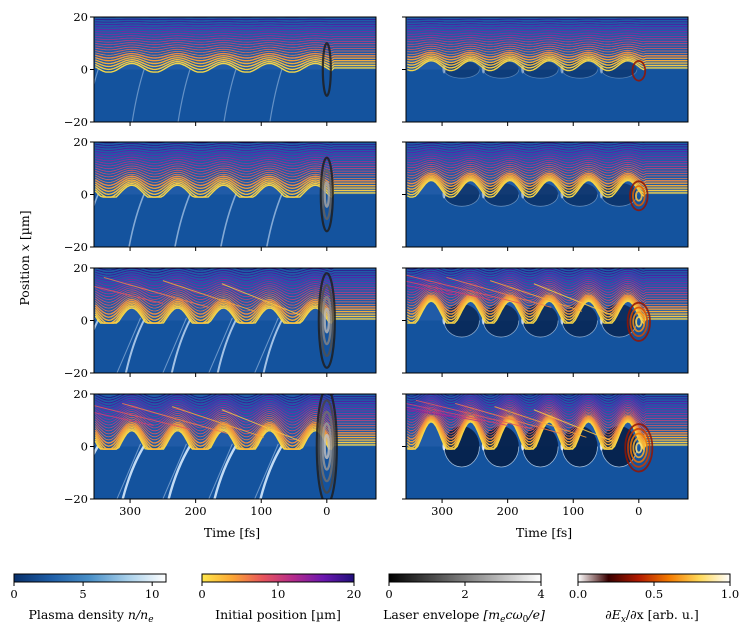  Describe the element at coordinates (24, 247) in the screenshot. I see `y-axis-label-var: x` at that location.